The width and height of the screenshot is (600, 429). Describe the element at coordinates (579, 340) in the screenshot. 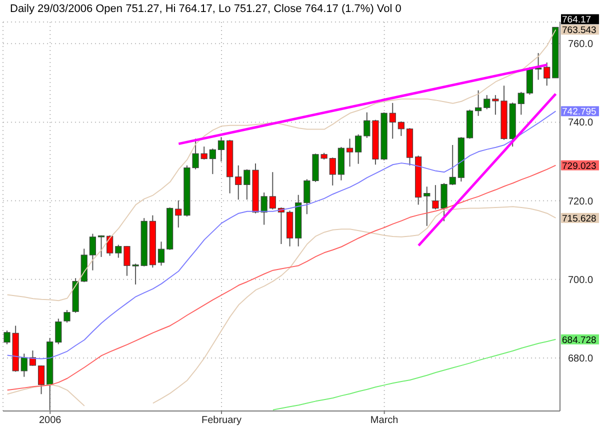

I see `data-label: 684.728` at that location.